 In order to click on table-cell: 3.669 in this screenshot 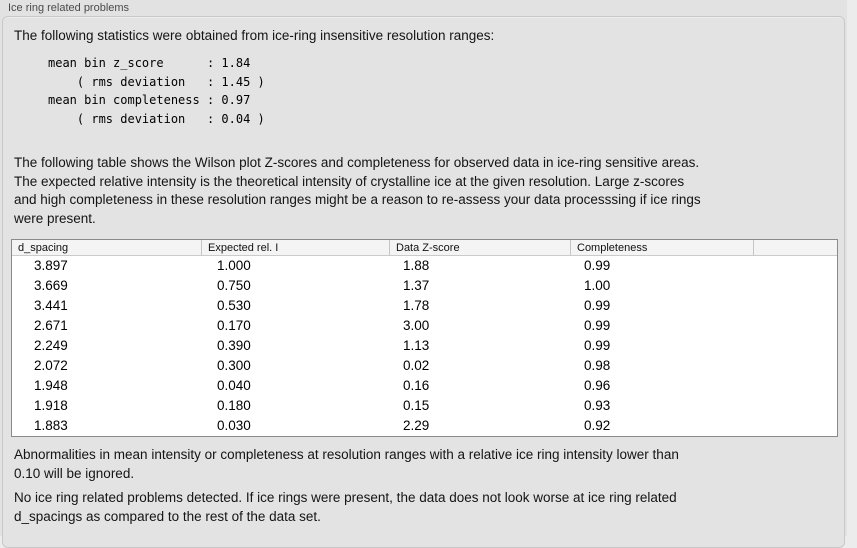, I will do `click(51, 285)`.